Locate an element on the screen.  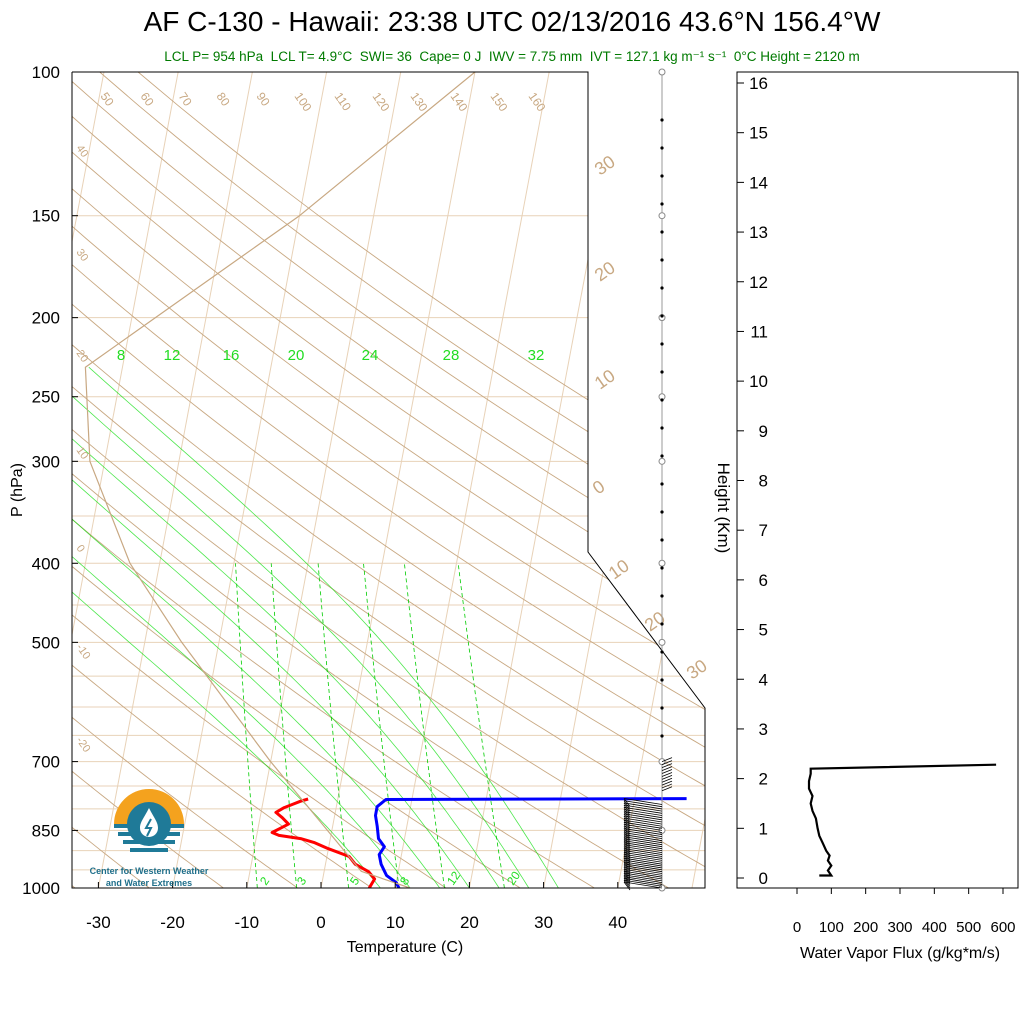
height-tick-label: 3 is located at coordinates (763, 729).